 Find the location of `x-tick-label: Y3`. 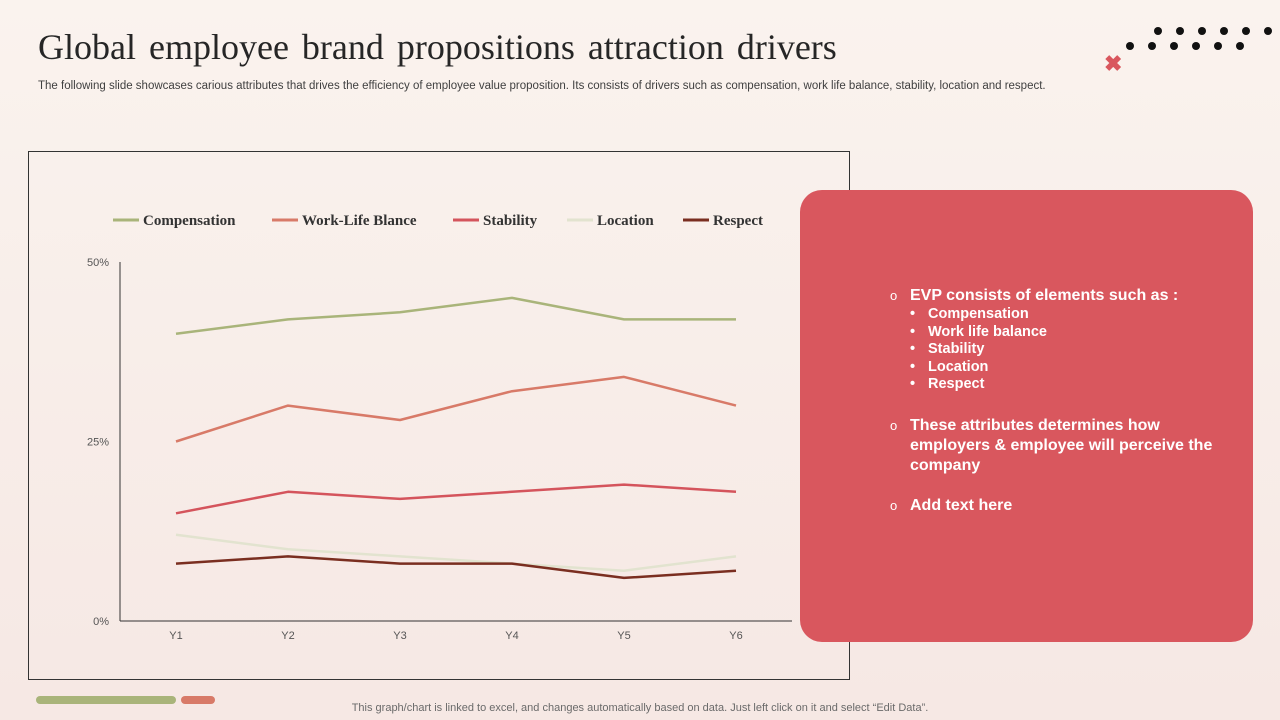

x-tick-label: Y3 is located at coordinates (399, 636).